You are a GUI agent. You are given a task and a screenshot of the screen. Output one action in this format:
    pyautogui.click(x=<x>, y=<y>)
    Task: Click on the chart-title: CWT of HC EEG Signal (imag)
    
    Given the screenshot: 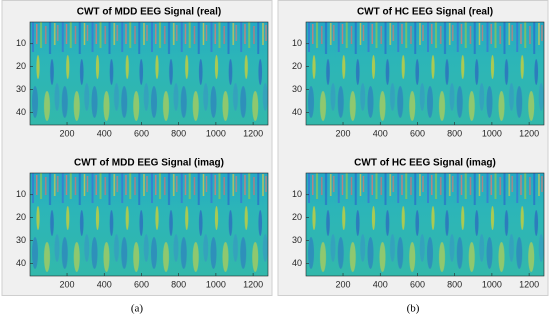 What is the action you would take?
    pyautogui.click(x=425, y=163)
    